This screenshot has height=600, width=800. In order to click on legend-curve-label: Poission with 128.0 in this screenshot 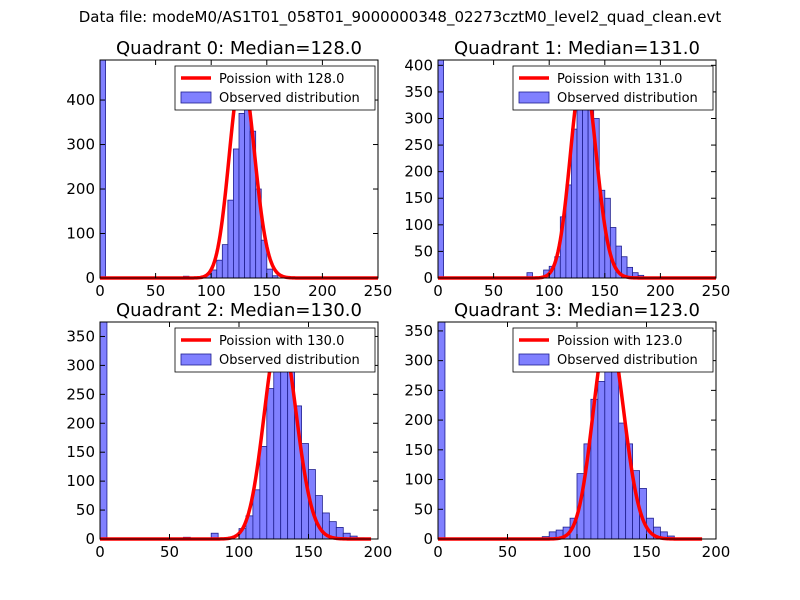, I will do `click(281, 79)`.